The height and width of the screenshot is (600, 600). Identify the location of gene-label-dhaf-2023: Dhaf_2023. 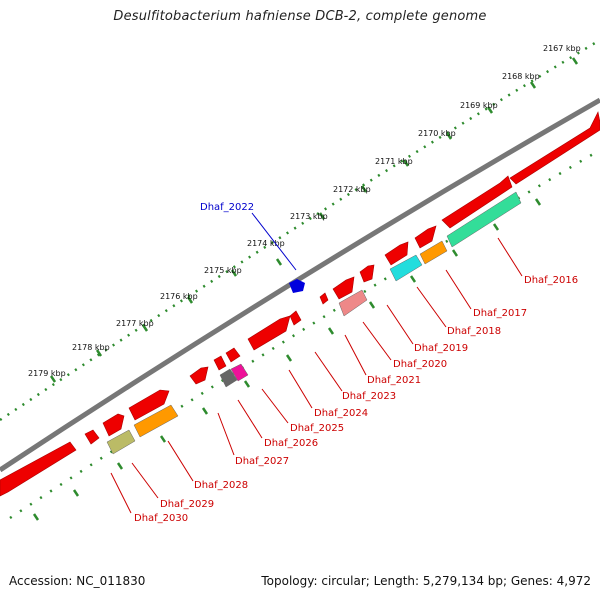
(369, 396).